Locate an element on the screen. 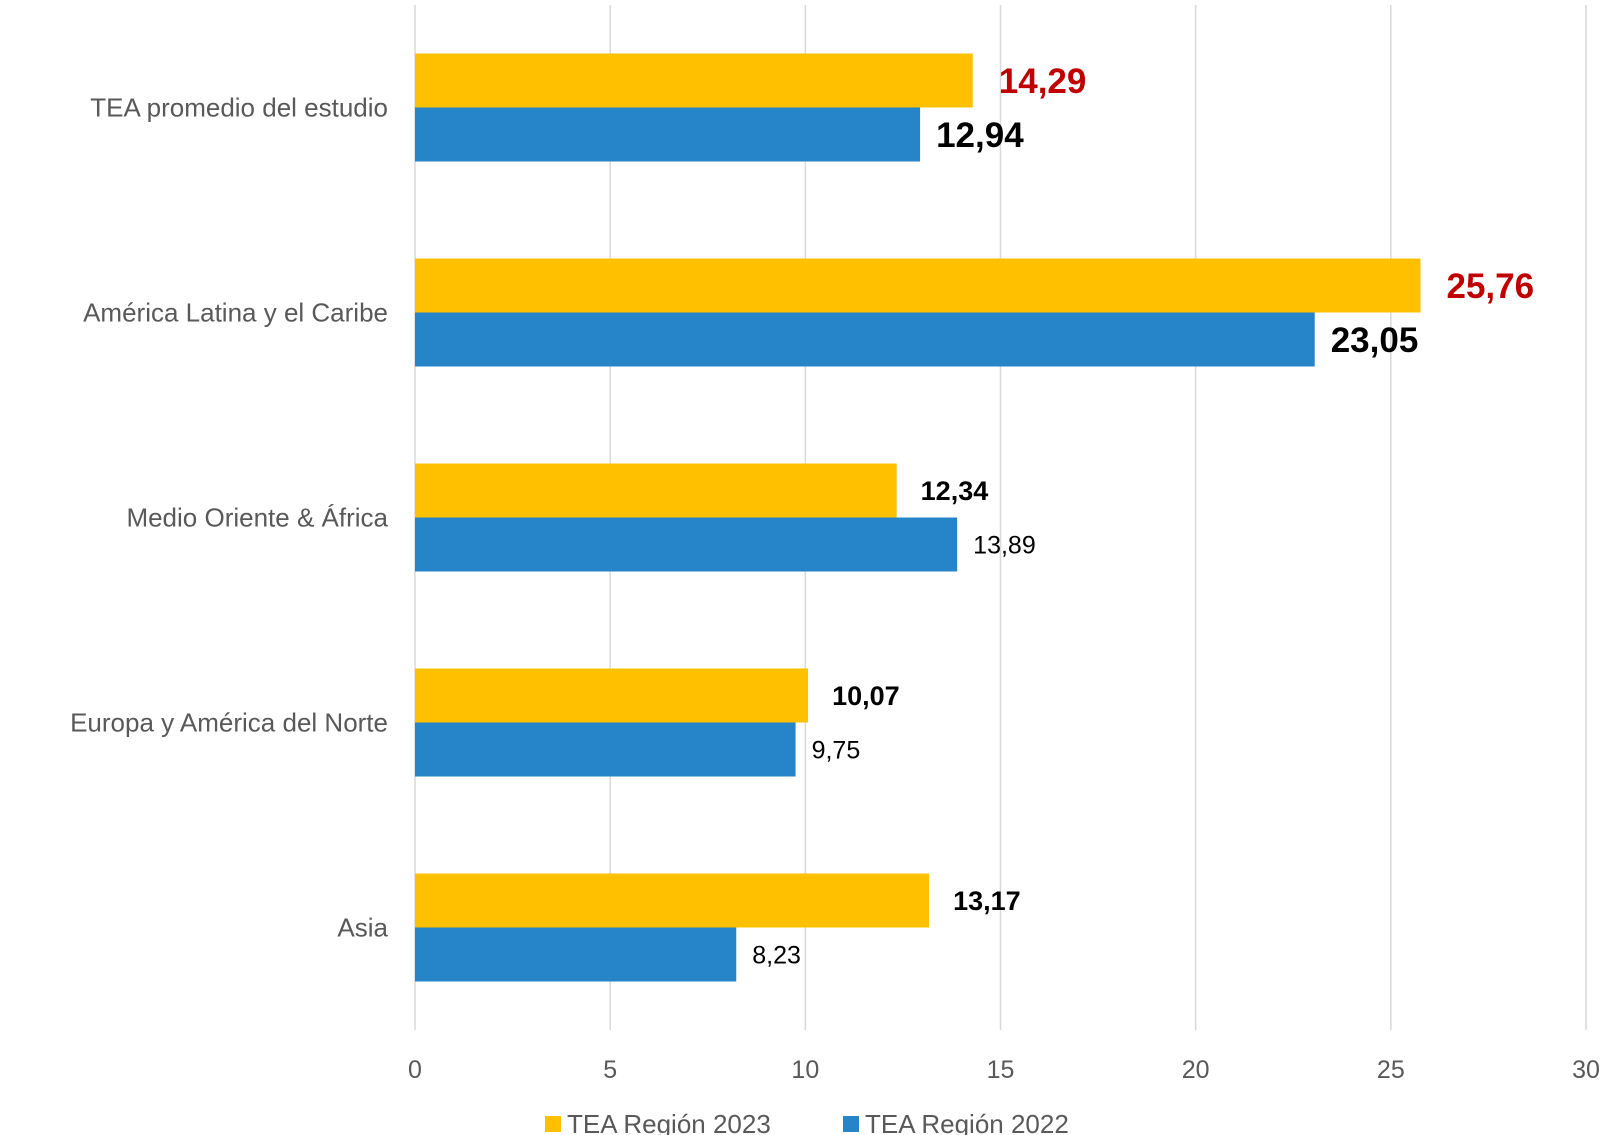 The width and height of the screenshot is (1621, 1135). legend-swatch-2023 is located at coordinates (553, 1124).